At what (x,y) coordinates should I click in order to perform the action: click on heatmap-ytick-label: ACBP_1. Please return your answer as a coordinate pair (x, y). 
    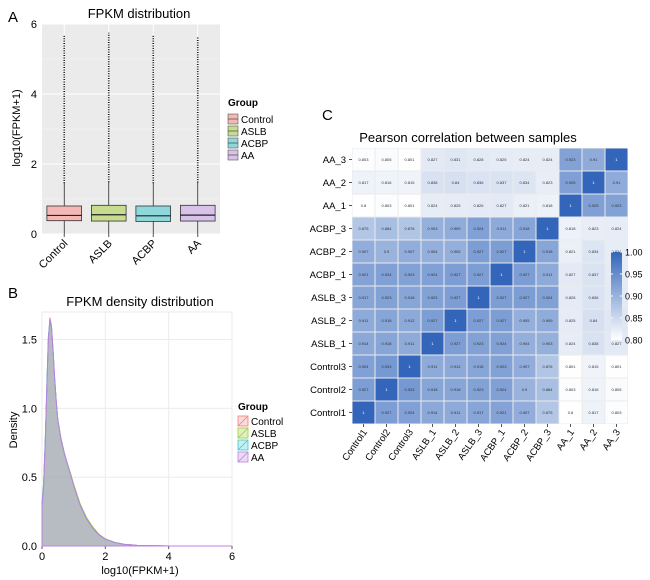
    Looking at the image, I should click on (328, 275).